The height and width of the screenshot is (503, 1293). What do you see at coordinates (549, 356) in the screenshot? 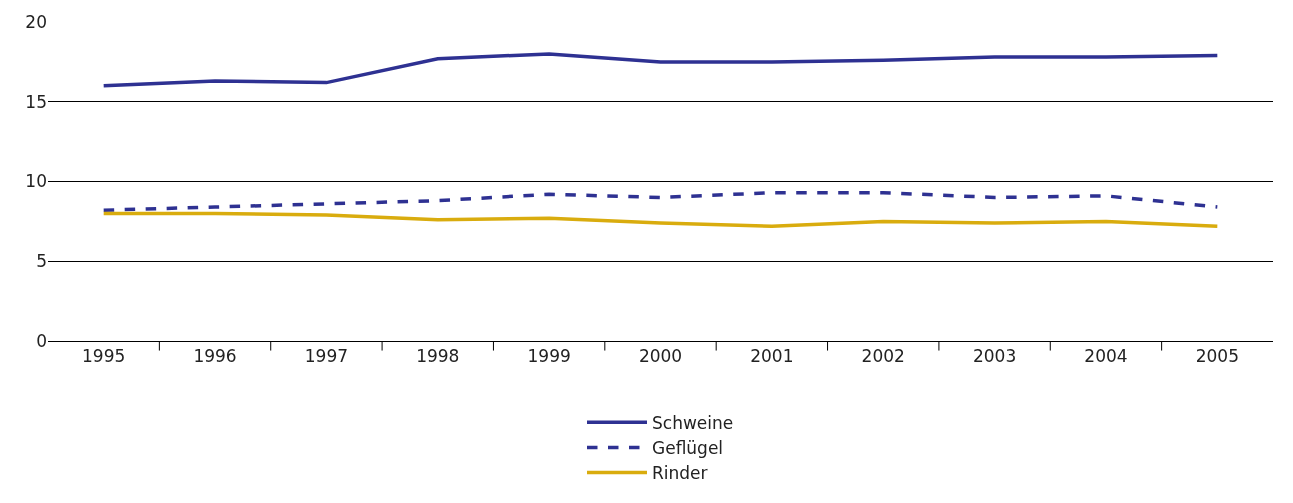
I see `x-tick-label: 1999` at bounding box center [549, 356].